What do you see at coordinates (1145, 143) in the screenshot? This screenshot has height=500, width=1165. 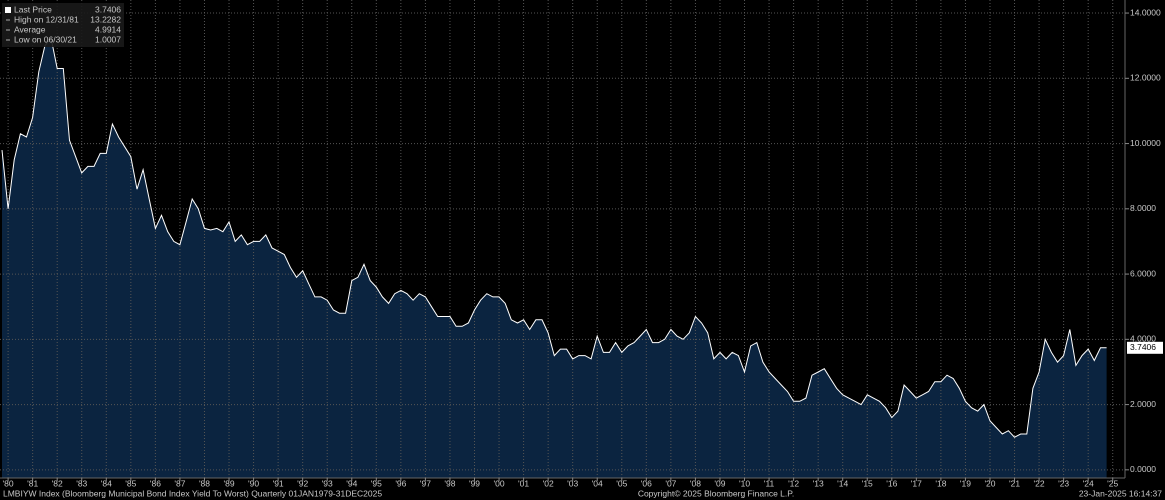 I see `y-tick-label: 10.0000` at bounding box center [1145, 143].